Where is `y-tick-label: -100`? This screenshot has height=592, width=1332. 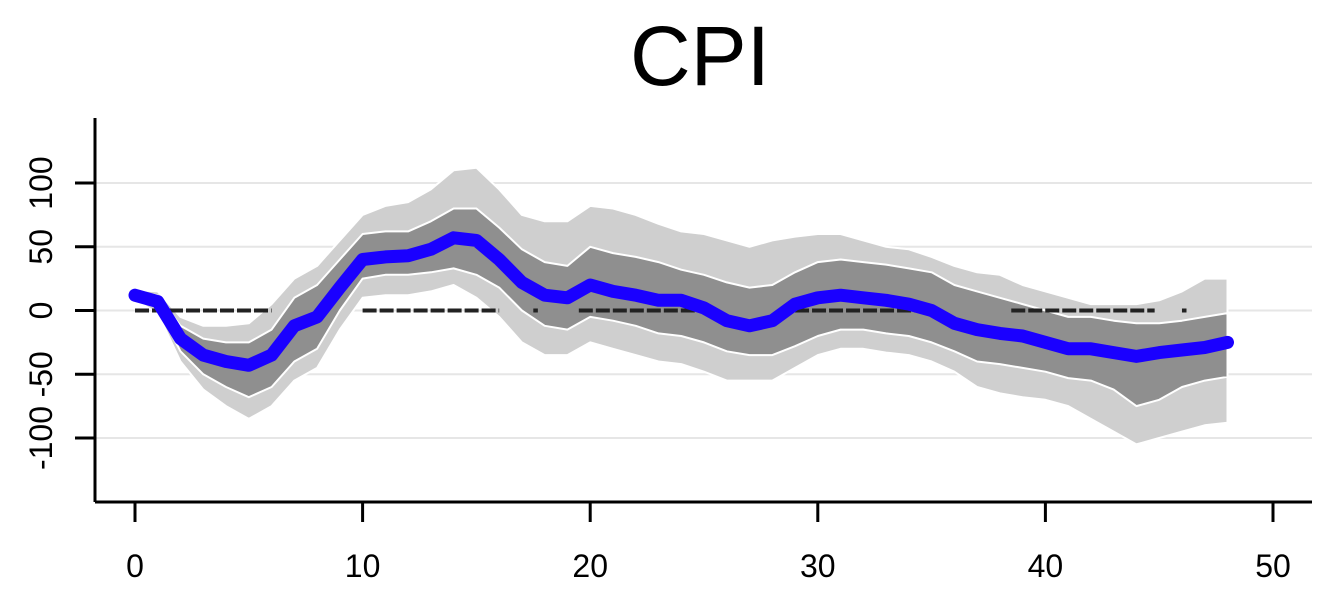
y-tick-label: -100 is located at coordinates (41, 438).